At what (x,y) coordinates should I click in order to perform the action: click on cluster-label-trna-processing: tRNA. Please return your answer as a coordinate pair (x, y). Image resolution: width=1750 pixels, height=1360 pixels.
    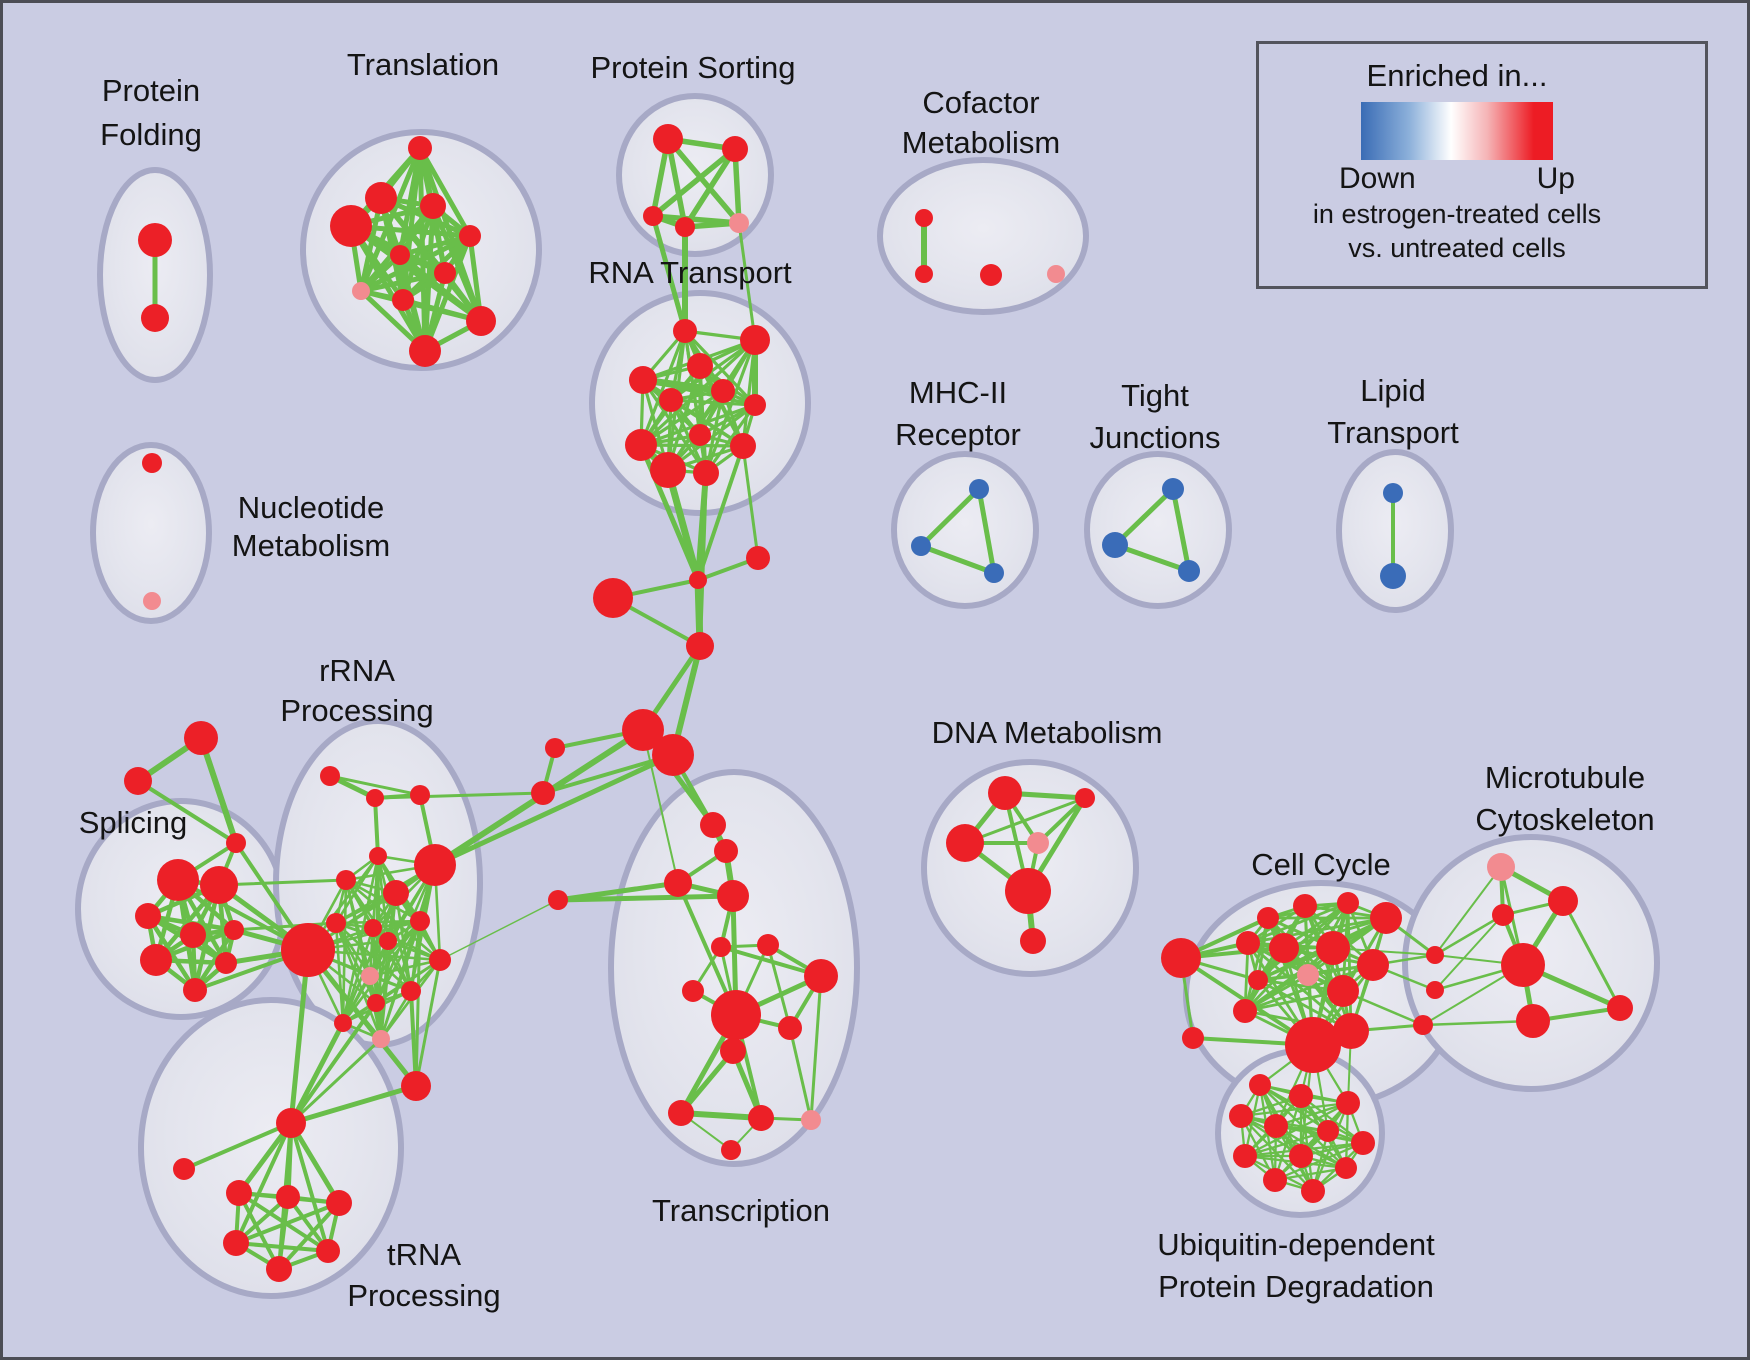
    Looking at the image, I should click on (424, 1254).